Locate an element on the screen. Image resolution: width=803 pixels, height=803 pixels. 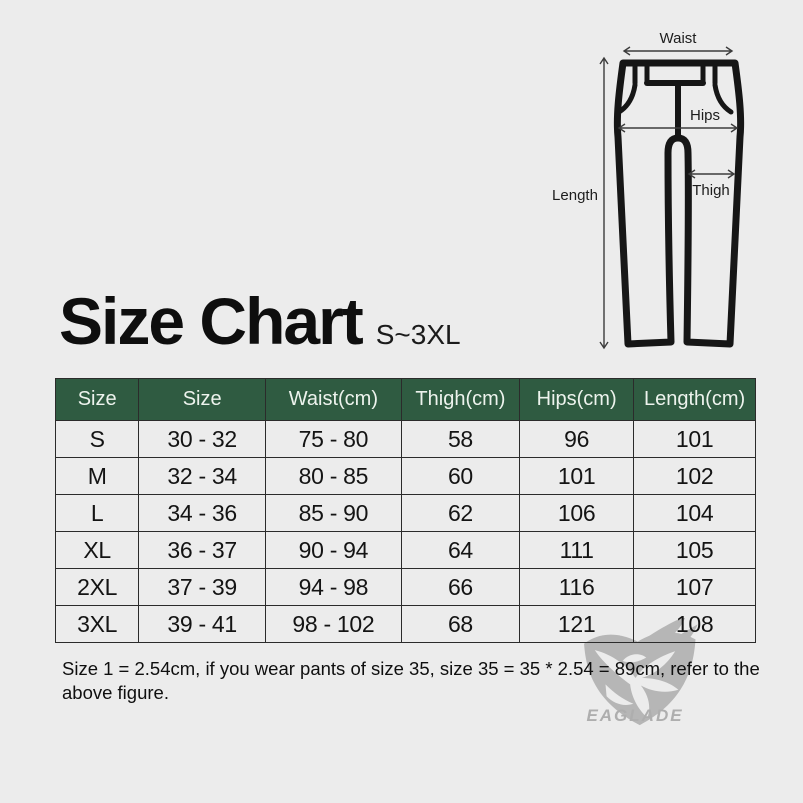
hips-label: Hips is located at coordinates (704, 115).